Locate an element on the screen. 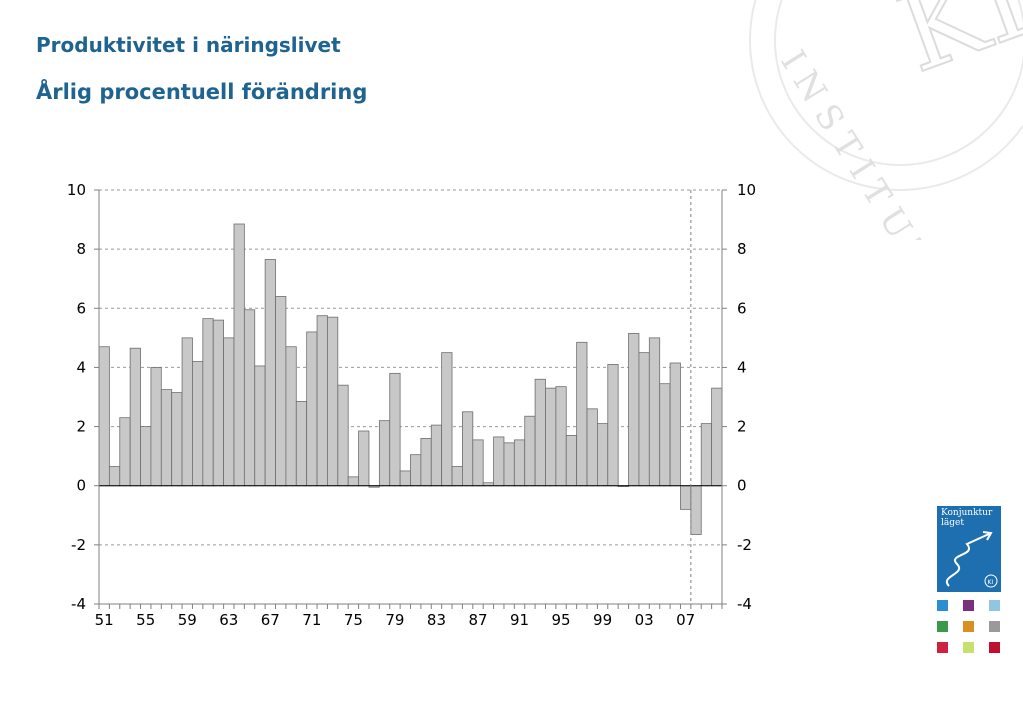 The width and height of the screenshot is (1023, 708). konjunkturlaget-logo: Konjunktur läget KI is located at coordinates (969, 549).